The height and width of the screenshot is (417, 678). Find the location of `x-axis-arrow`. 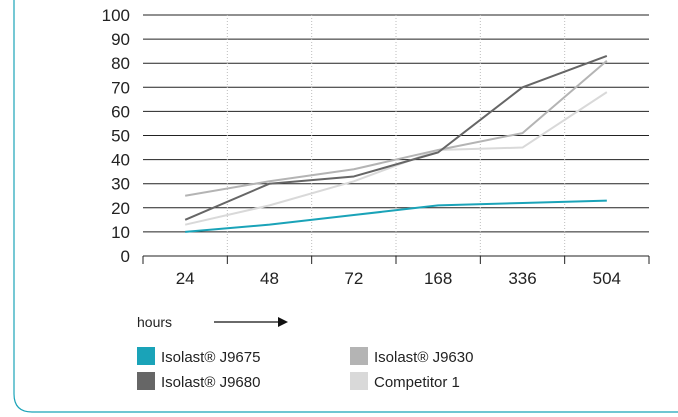

x-axis-arrow is located at coordinates (251, 322).